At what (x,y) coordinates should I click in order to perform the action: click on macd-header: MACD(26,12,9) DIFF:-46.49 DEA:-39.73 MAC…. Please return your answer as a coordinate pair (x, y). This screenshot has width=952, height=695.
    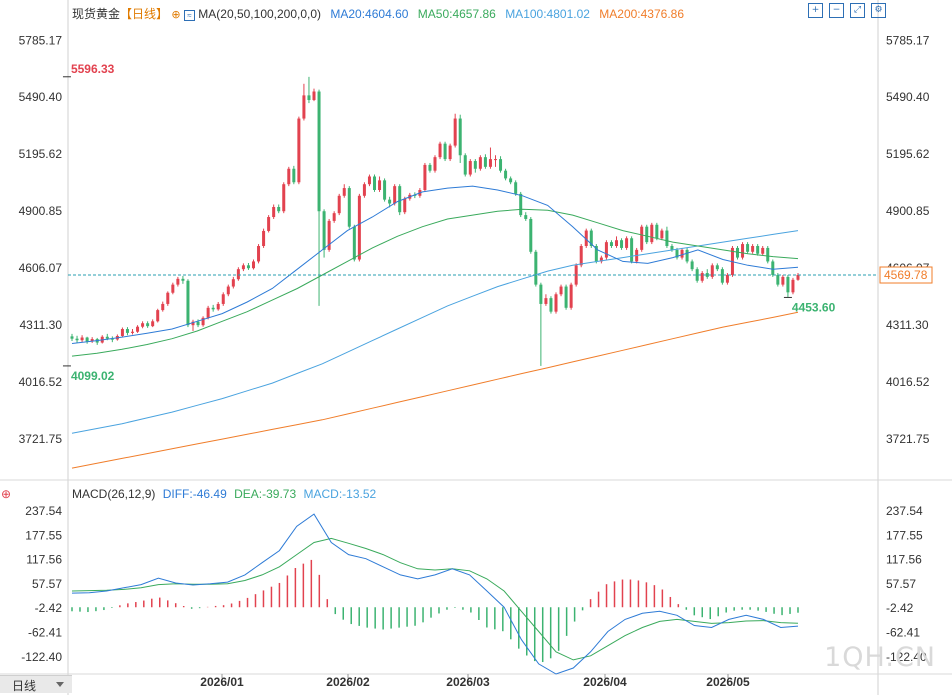
    Looking at the image, I should click on (224, 494).